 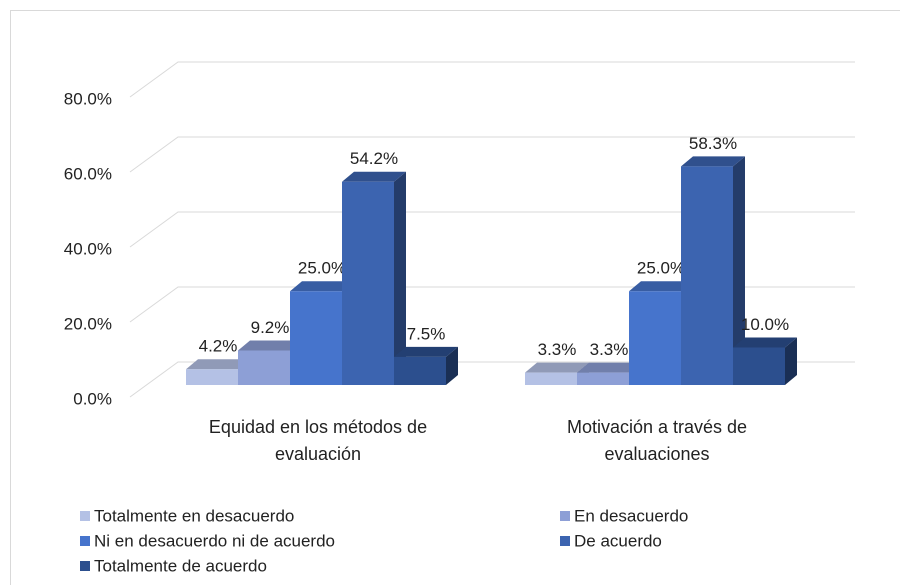 I want to click on y-tick-label: 40.0%, so click(x=88, y=248).